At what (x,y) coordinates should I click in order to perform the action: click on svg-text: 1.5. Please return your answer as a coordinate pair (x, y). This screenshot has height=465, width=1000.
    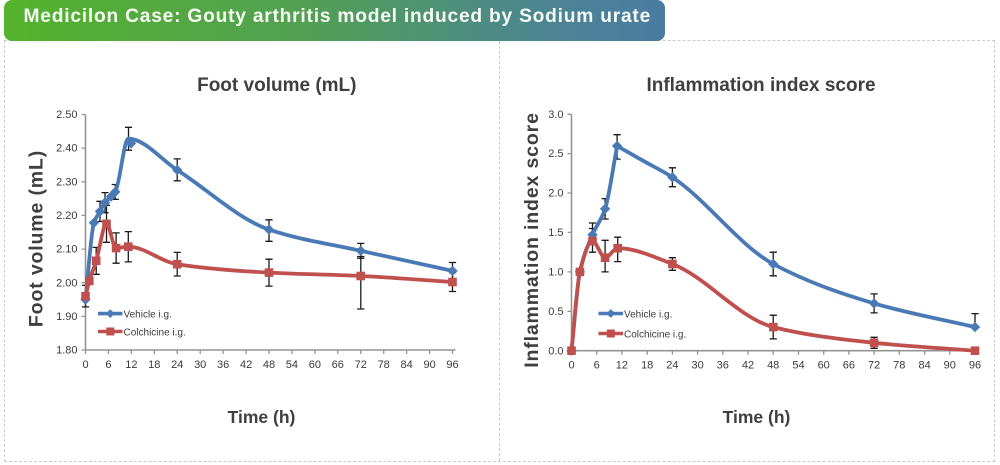
    Looking at the image, I should click on (555, 233).